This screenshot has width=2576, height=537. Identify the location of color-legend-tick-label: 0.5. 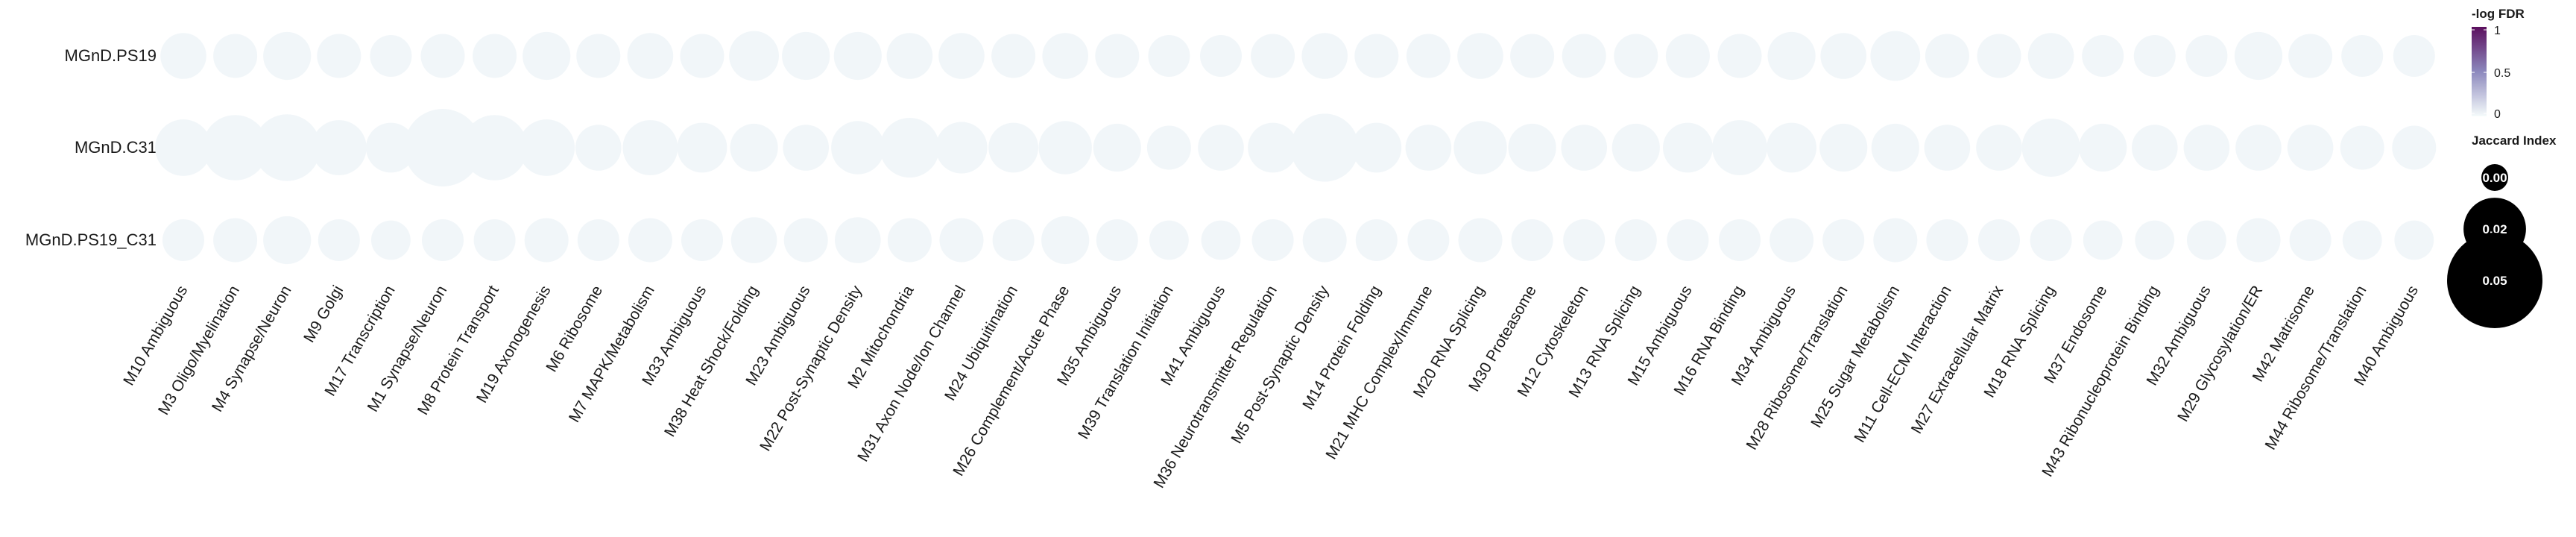
(2502, 73).